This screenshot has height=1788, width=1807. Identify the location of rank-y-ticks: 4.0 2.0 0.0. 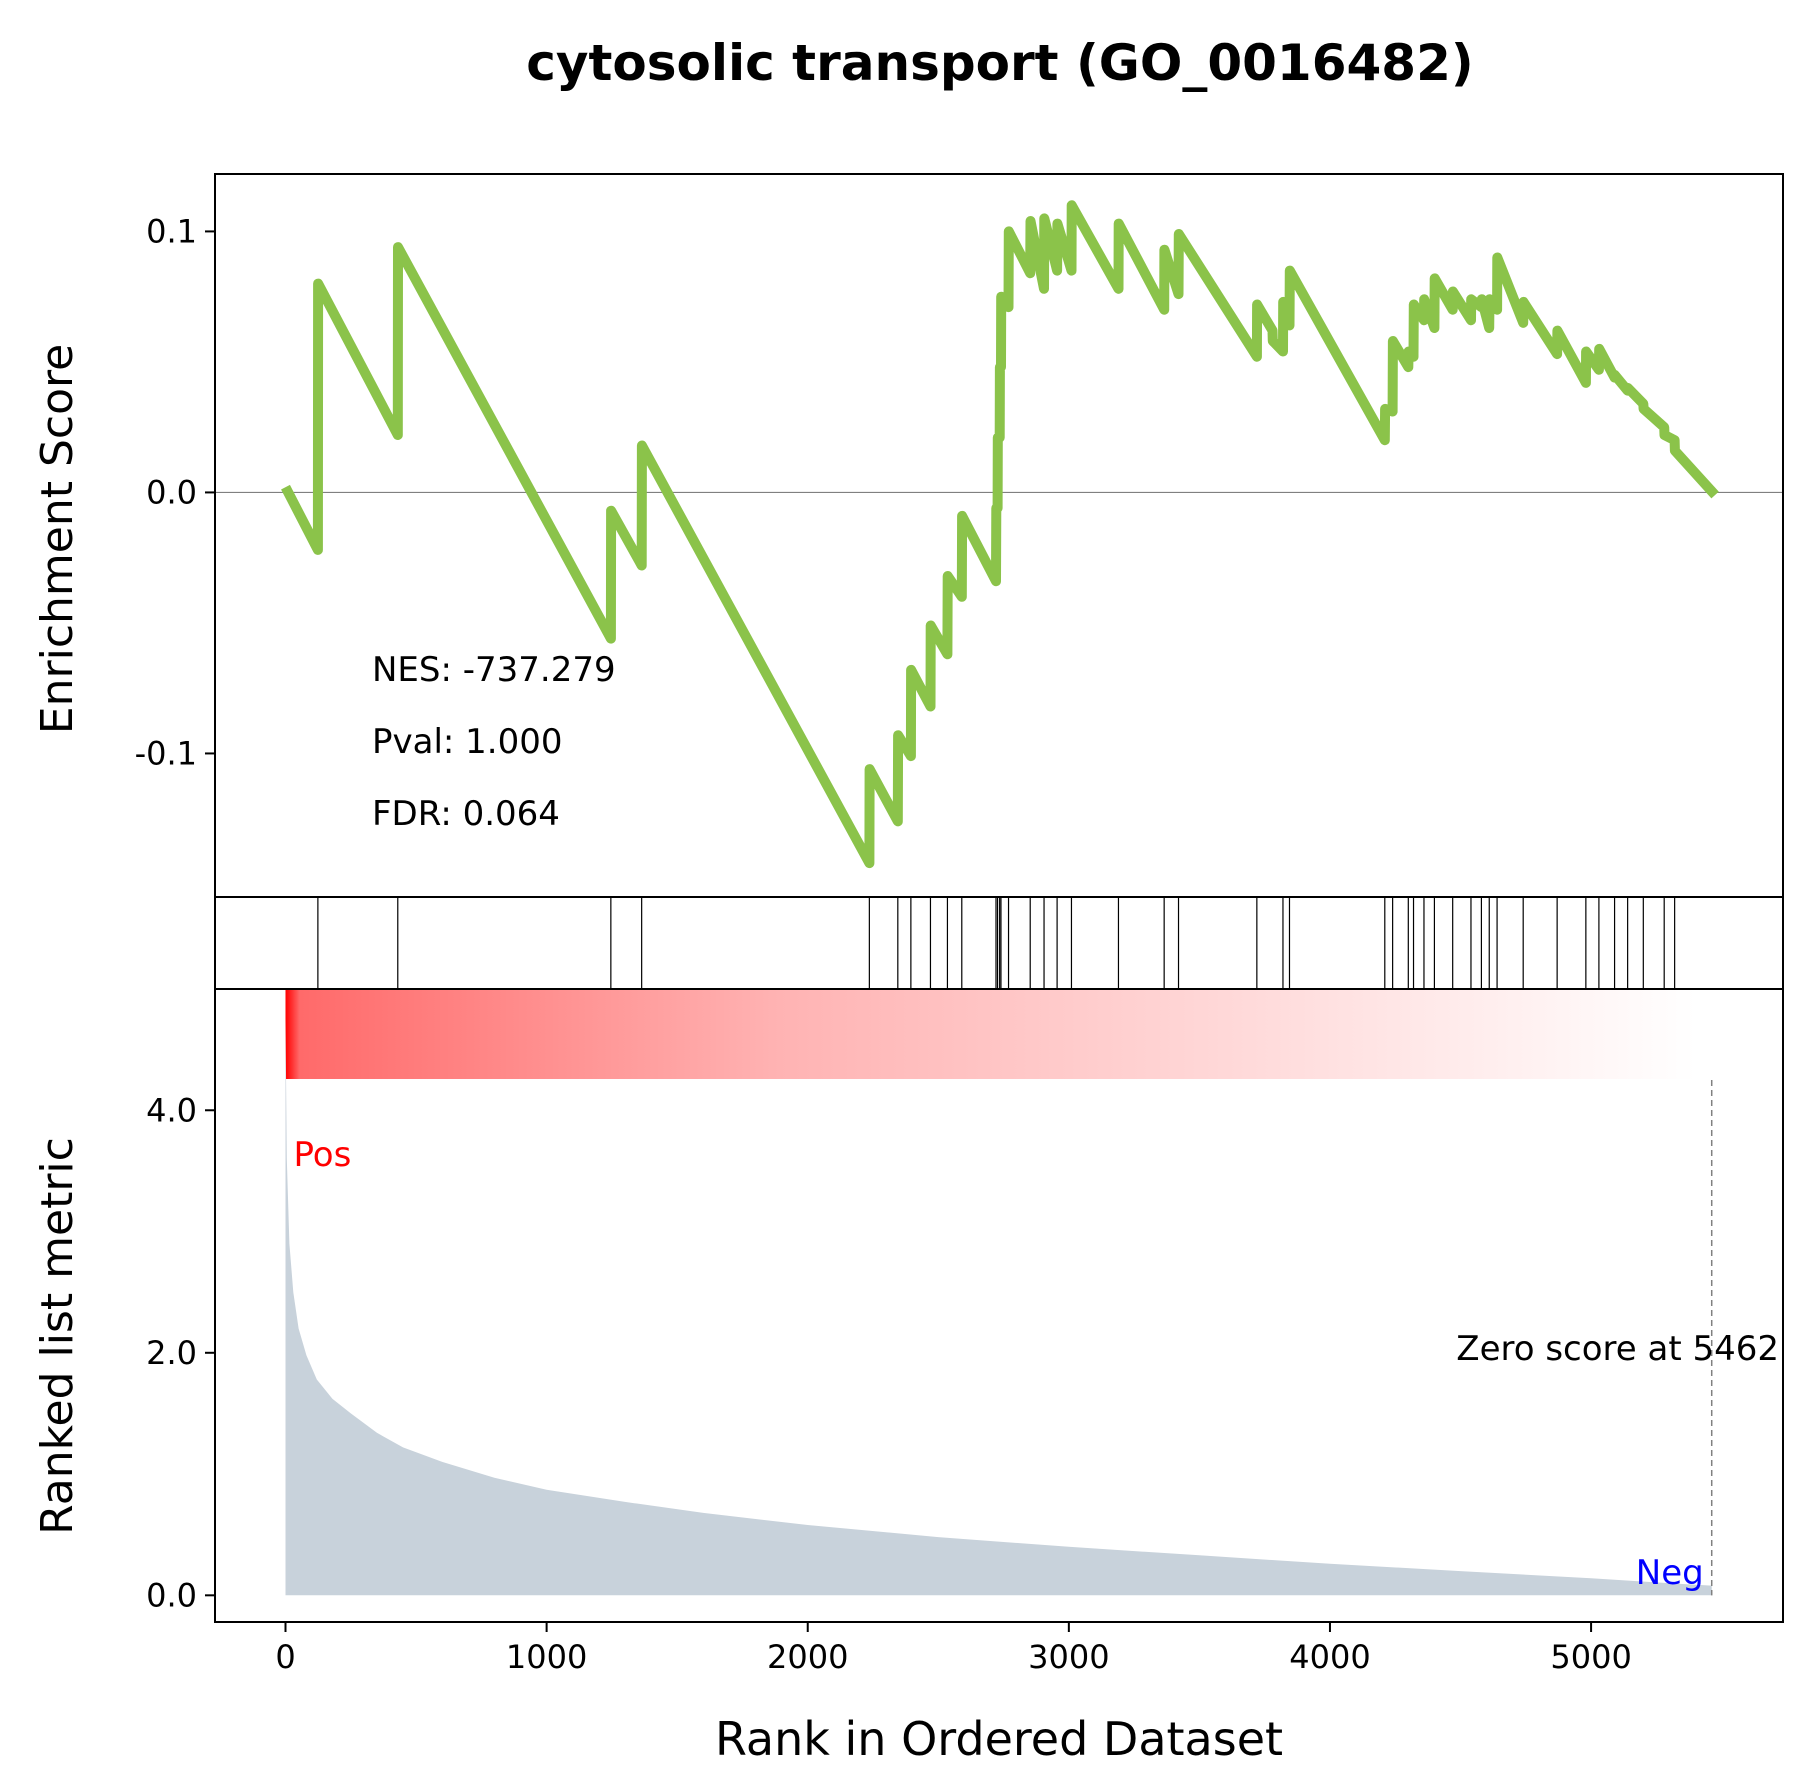
(180, 1352).